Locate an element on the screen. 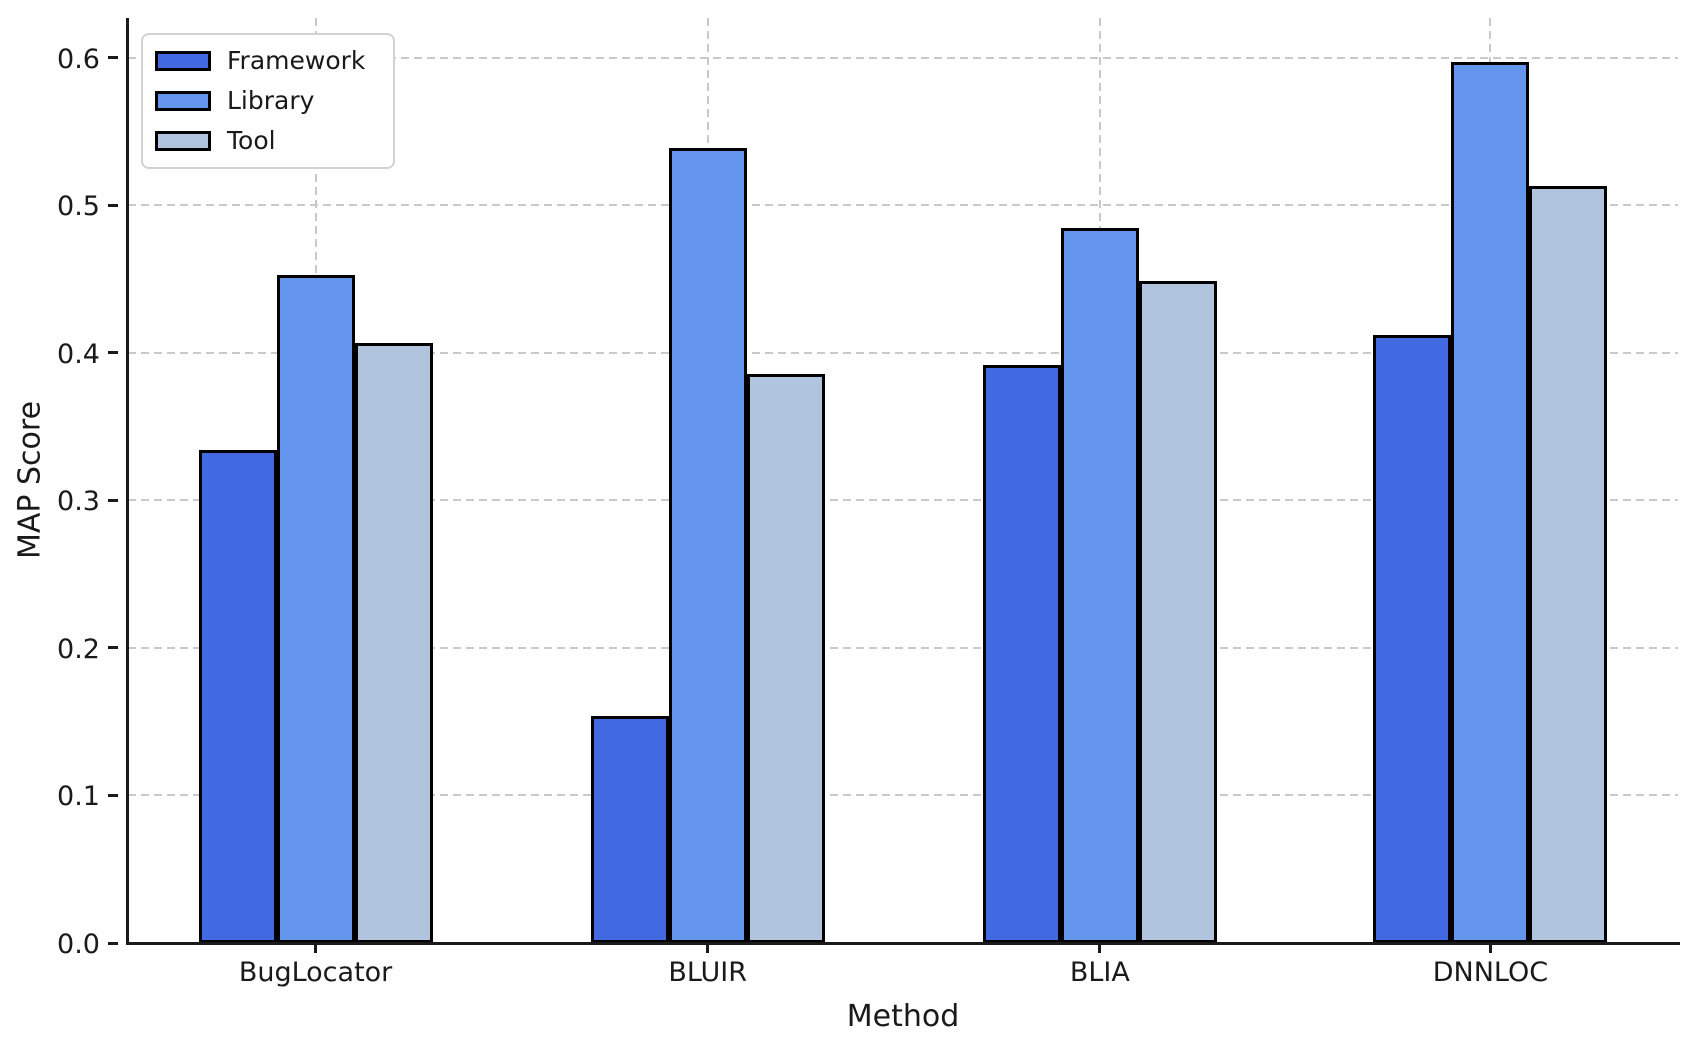 The width and height of the screenshot is (1697, 1050). y-axis-spine is located at coordinates (127, 480).